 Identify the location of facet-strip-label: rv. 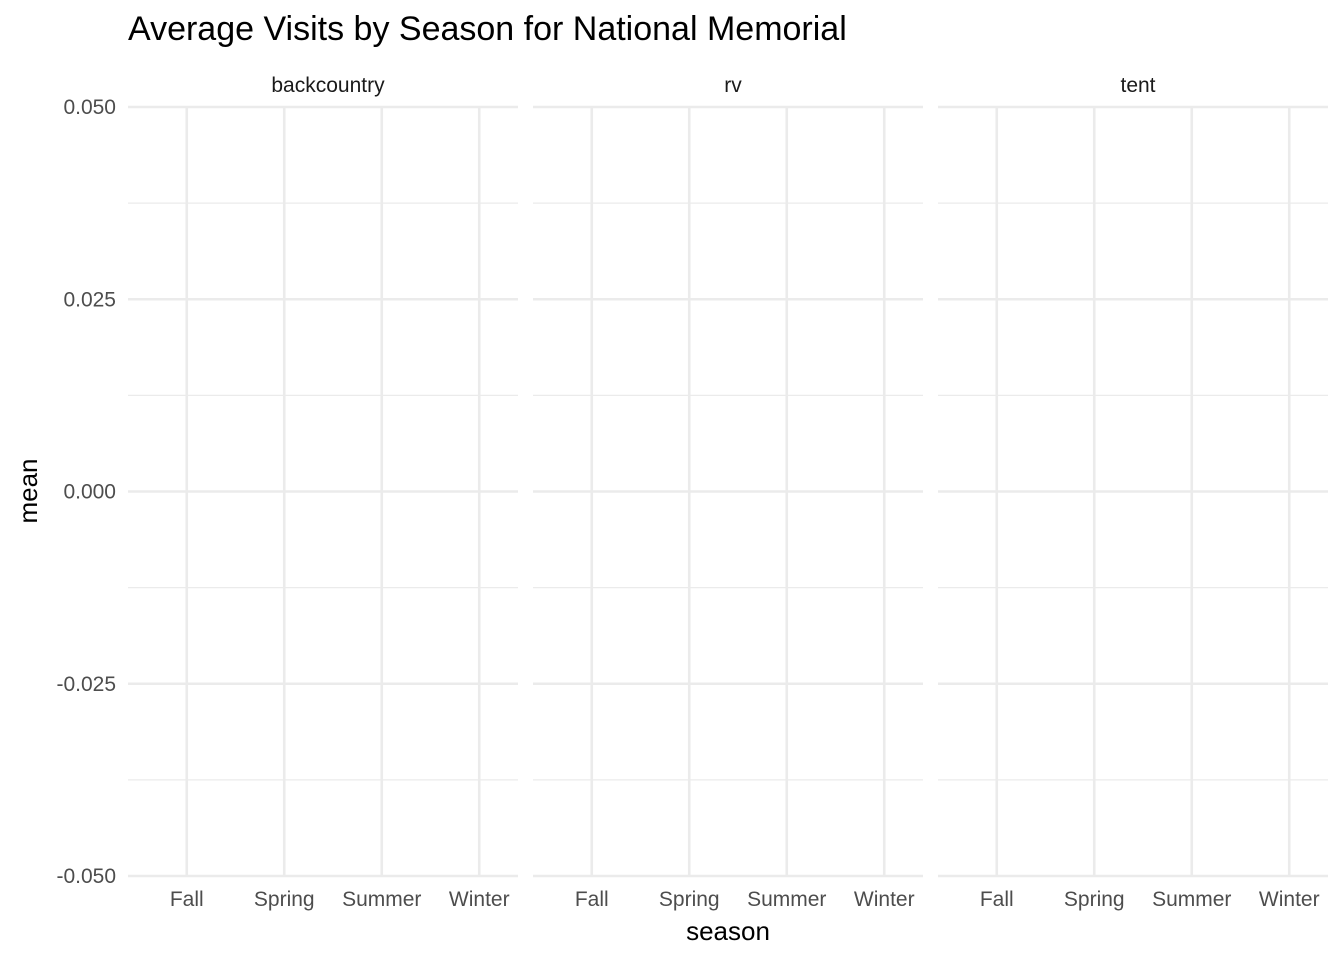
(733, 85).